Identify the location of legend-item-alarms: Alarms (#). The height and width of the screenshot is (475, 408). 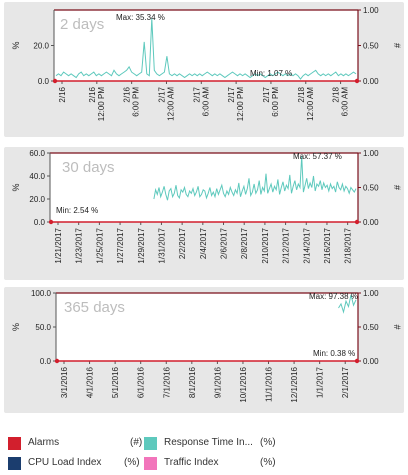
(103, 445).